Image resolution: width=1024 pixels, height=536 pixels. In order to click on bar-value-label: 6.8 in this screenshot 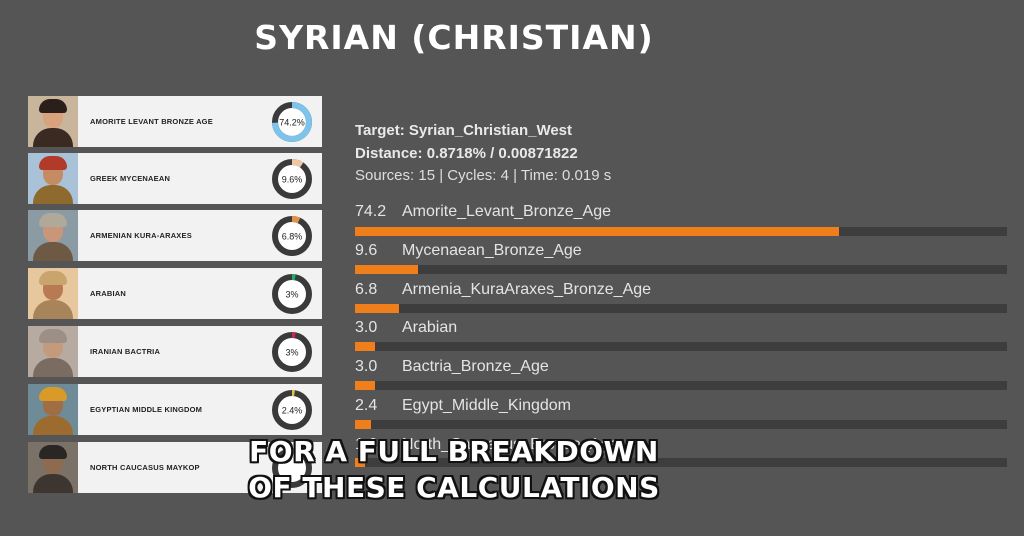, I will do `click(366, 289)`.